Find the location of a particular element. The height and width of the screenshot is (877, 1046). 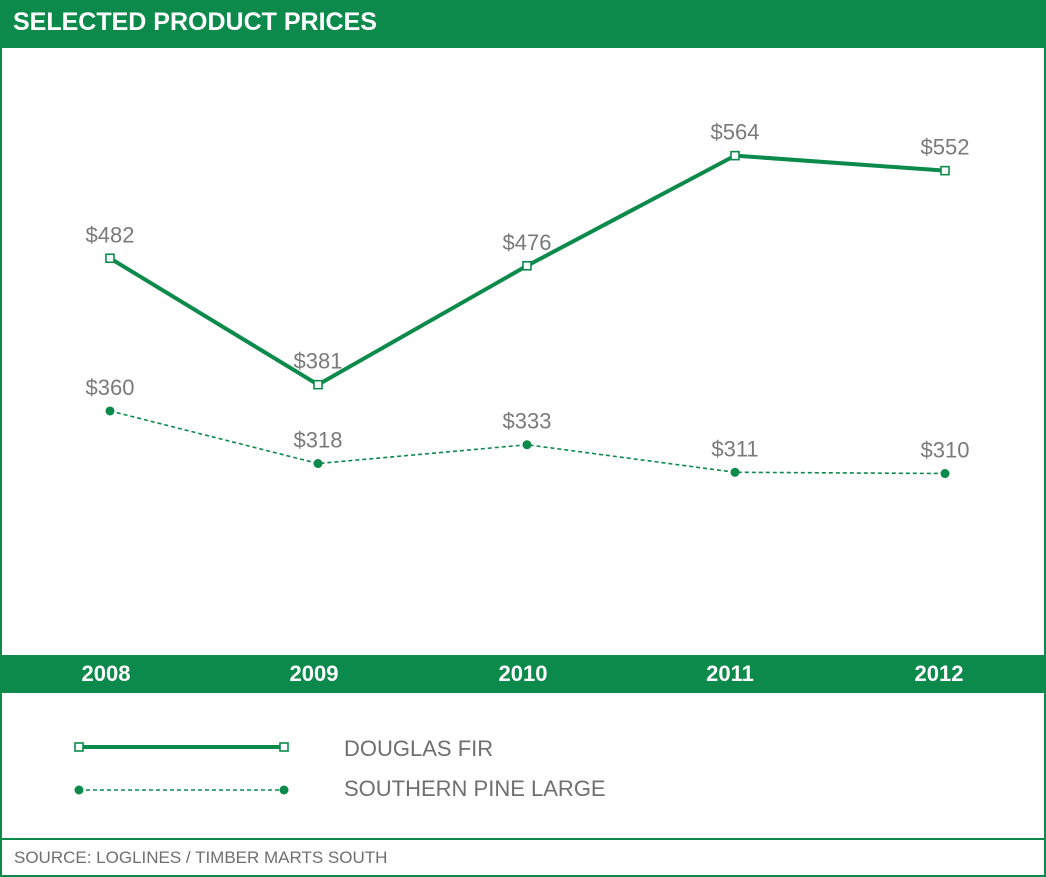

chart-title: SELECTED PRODUCT PRICES is located at coordinates (195, 22).